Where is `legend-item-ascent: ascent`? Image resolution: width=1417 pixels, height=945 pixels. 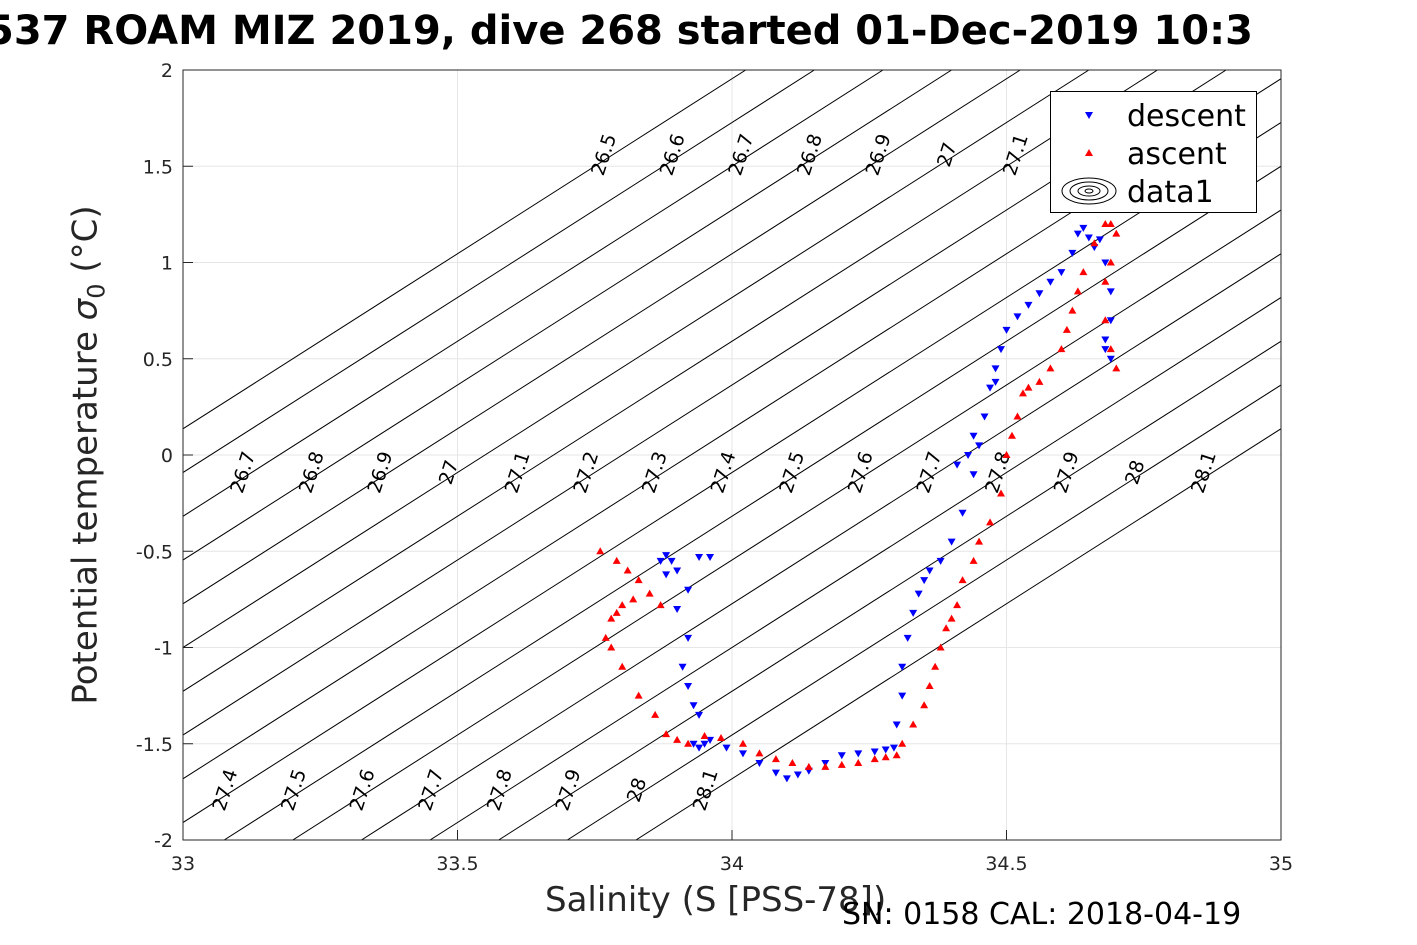
legend-item-ascent: ascent is located at coordinates (1153, 153).